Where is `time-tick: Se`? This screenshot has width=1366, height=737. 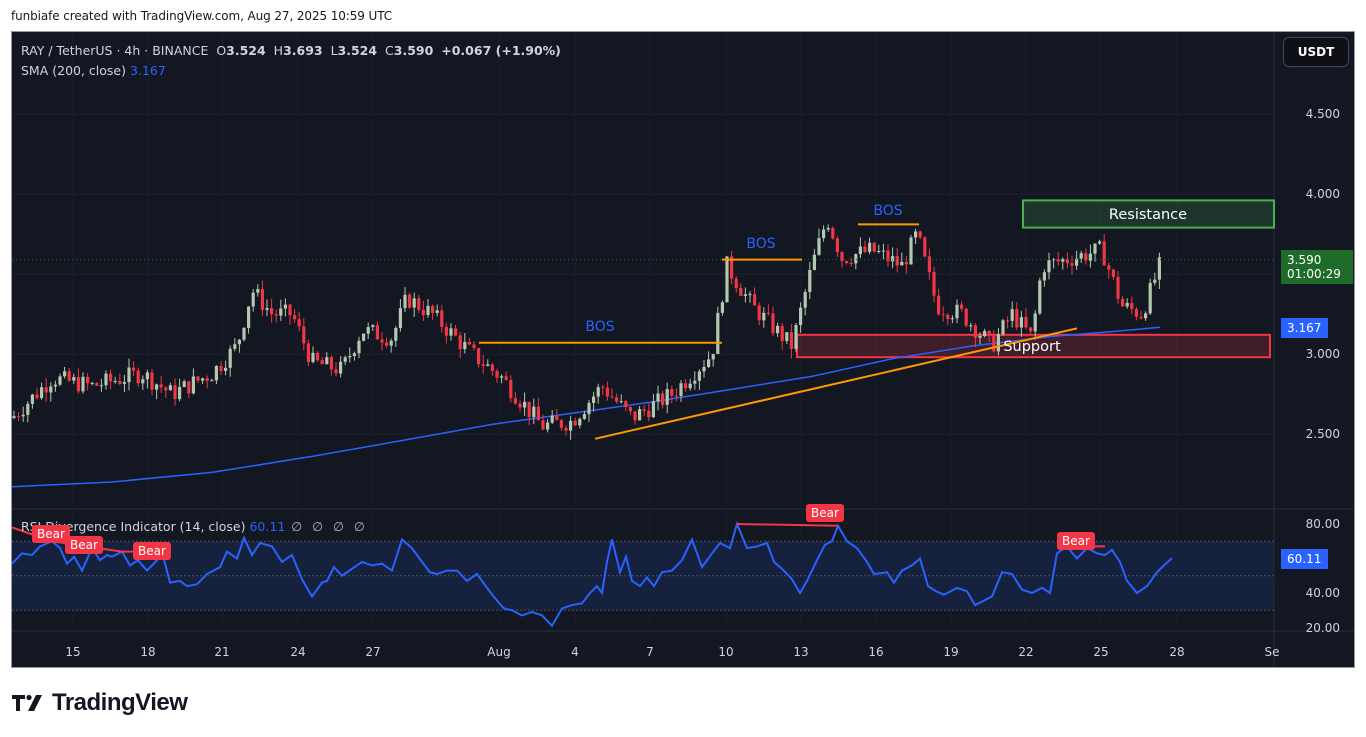
time-tick: Se is located at coordinates (1272, 652).